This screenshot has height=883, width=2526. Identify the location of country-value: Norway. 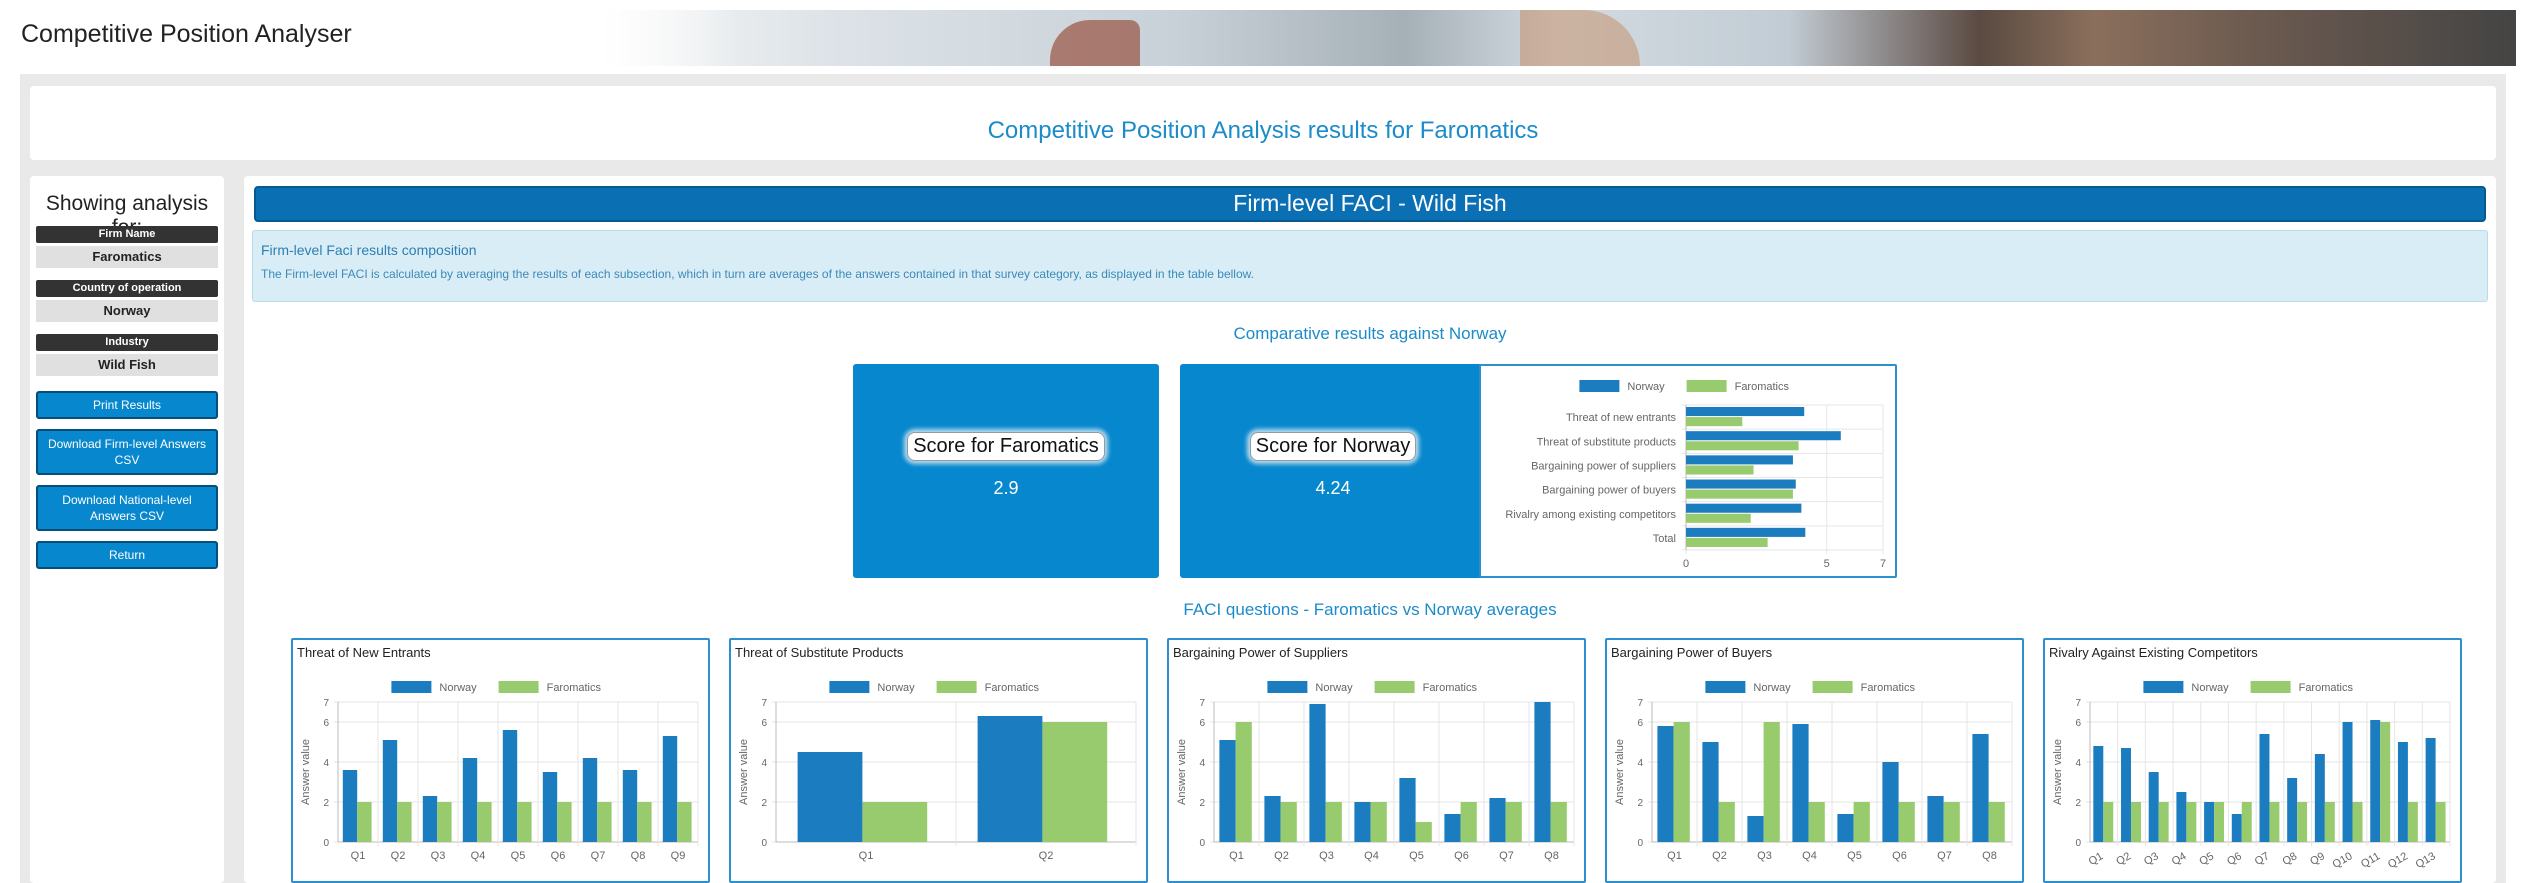
(127, 311).